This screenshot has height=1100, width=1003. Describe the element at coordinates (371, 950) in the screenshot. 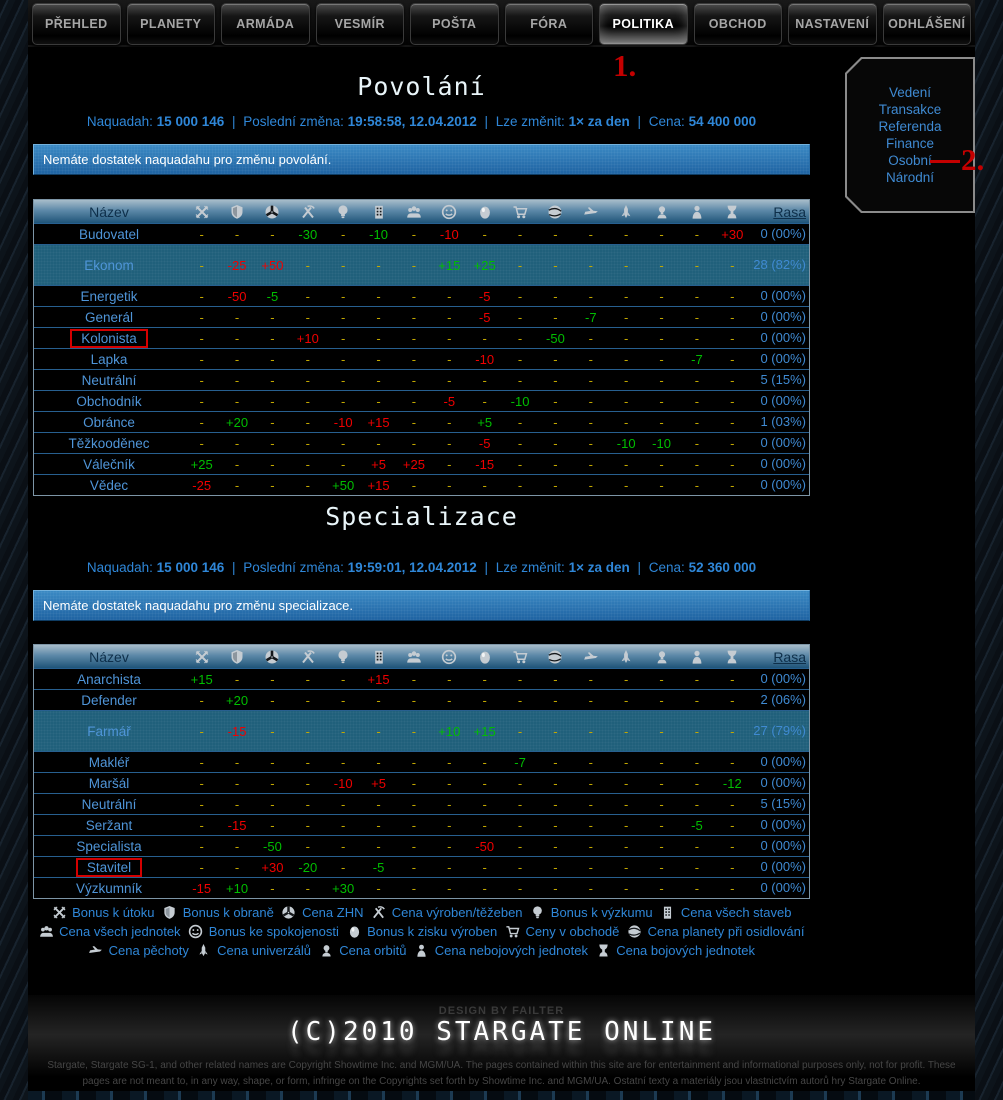

I see `legend-label: Cena orbitů` at that location.